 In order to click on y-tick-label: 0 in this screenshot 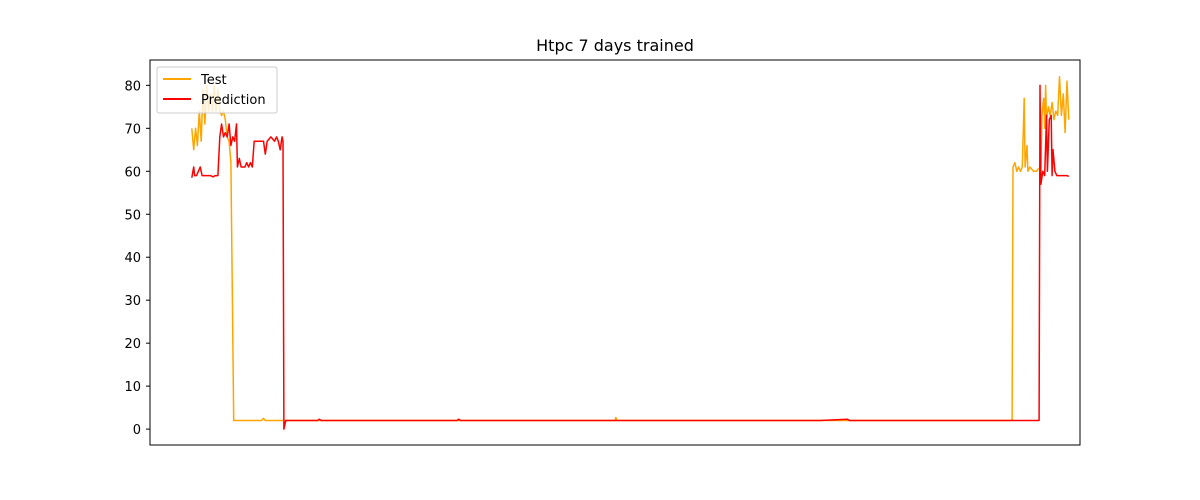, I will do `click(137, 430)`.